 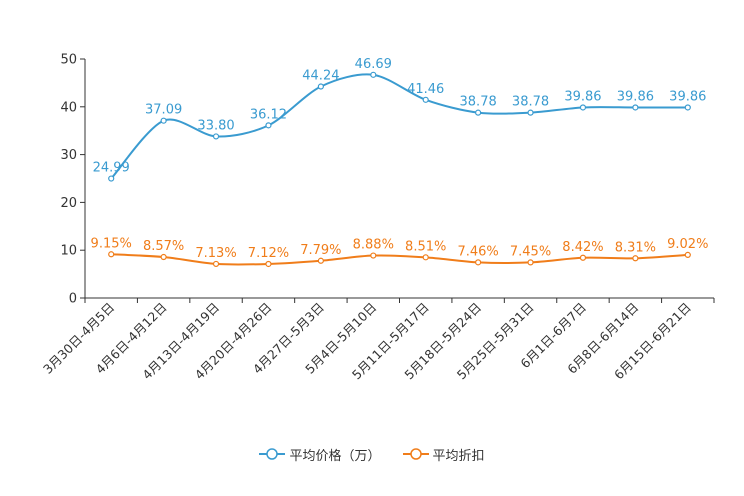 I want to click on data-label: 8.51%, so click(x=425, y=246).